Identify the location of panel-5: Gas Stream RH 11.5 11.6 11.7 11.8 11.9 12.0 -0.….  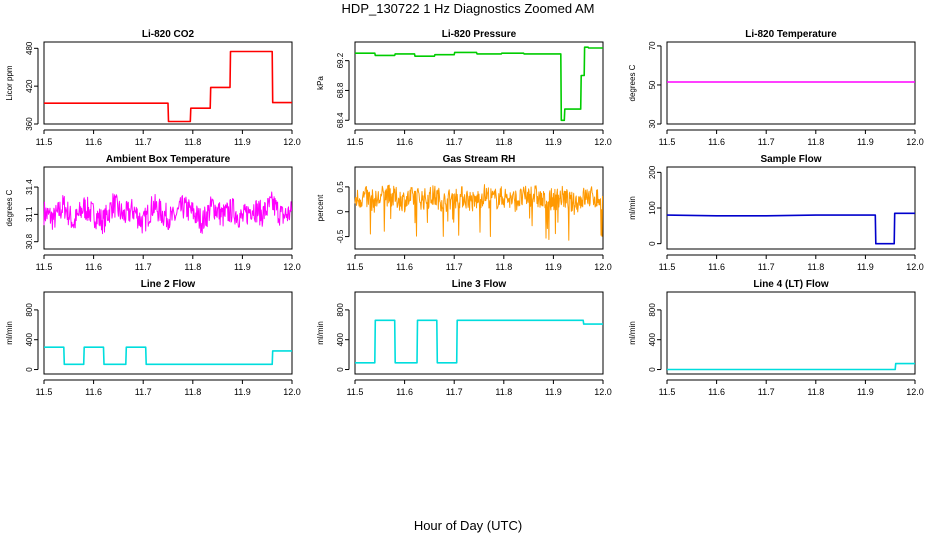
(464, 213).